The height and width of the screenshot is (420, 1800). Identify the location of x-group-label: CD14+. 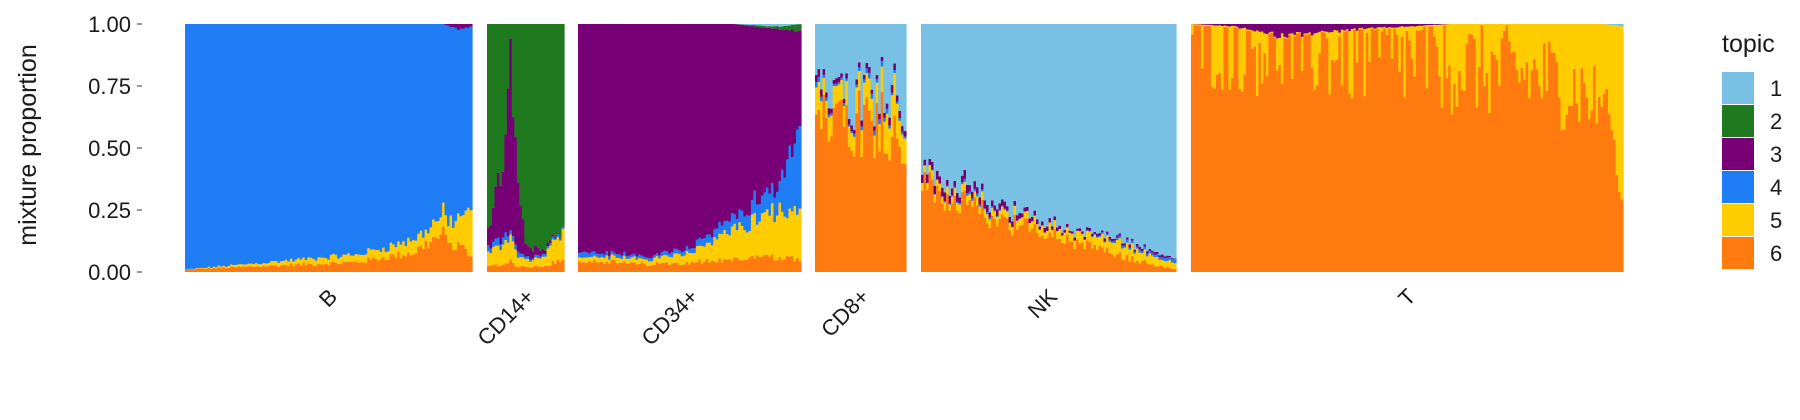
(506, 317).